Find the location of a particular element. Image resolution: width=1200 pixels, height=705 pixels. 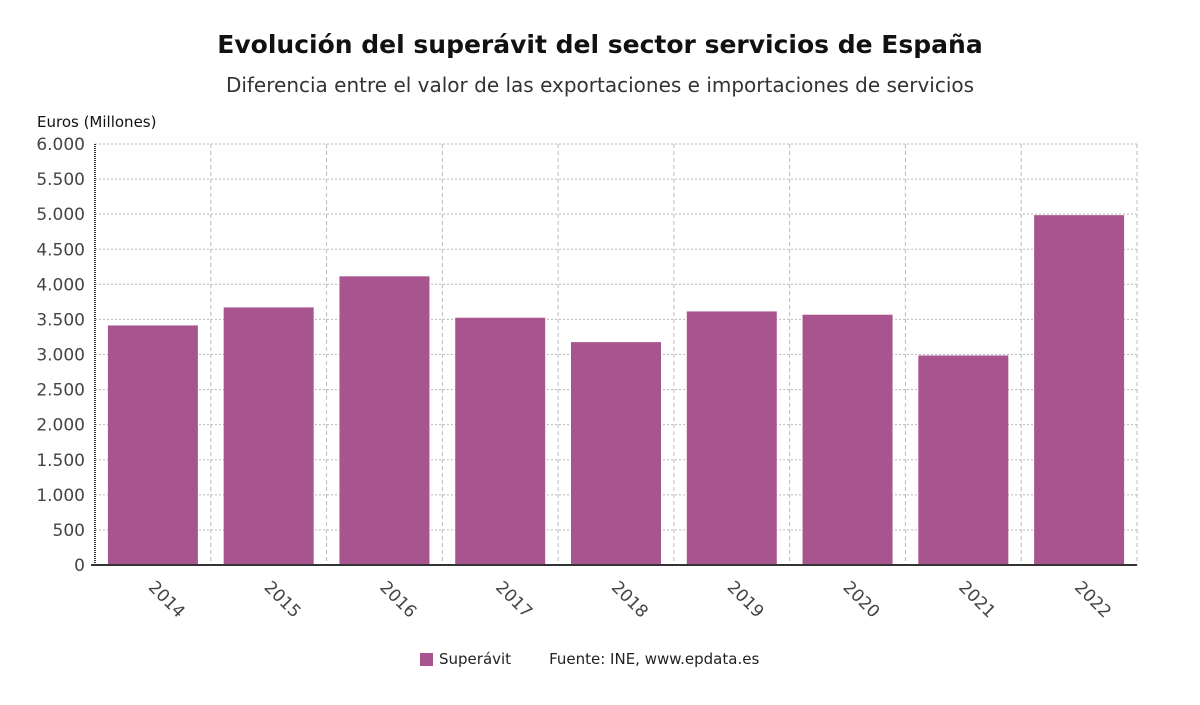

x-tick-label: 2015 is located at coordinates (282, 599).